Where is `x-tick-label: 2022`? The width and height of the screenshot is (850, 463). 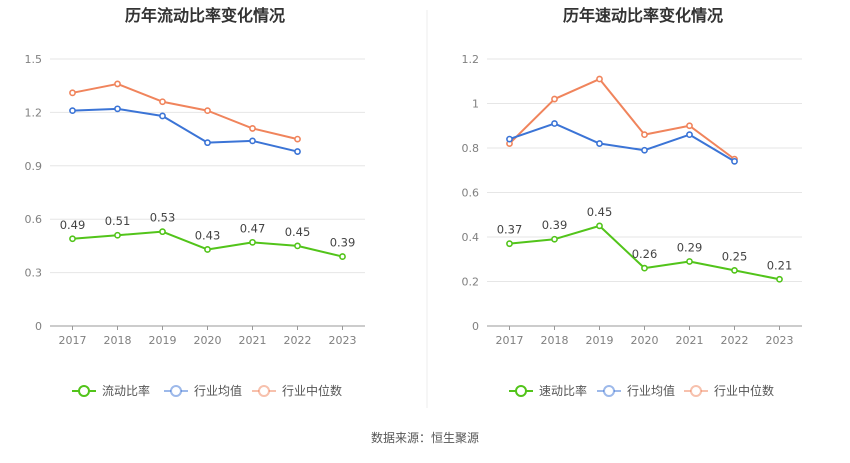
x-tick-label: 2022 is located at coordinates (298, 340).